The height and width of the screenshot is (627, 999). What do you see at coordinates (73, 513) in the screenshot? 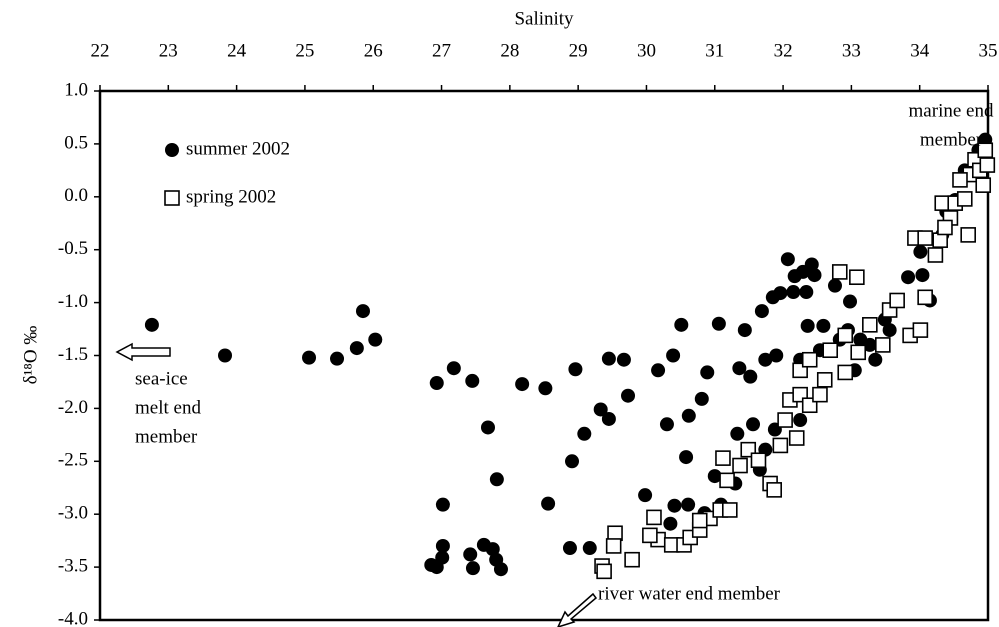
I see `y-tick-label: -3.0` at bounding box center [73, 513].